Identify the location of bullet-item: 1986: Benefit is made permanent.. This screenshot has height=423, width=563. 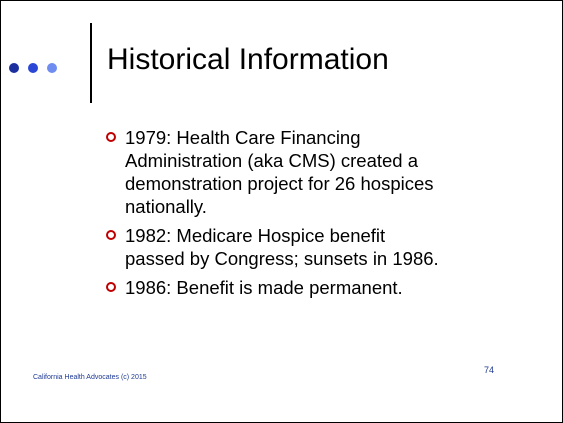
(326, 287).